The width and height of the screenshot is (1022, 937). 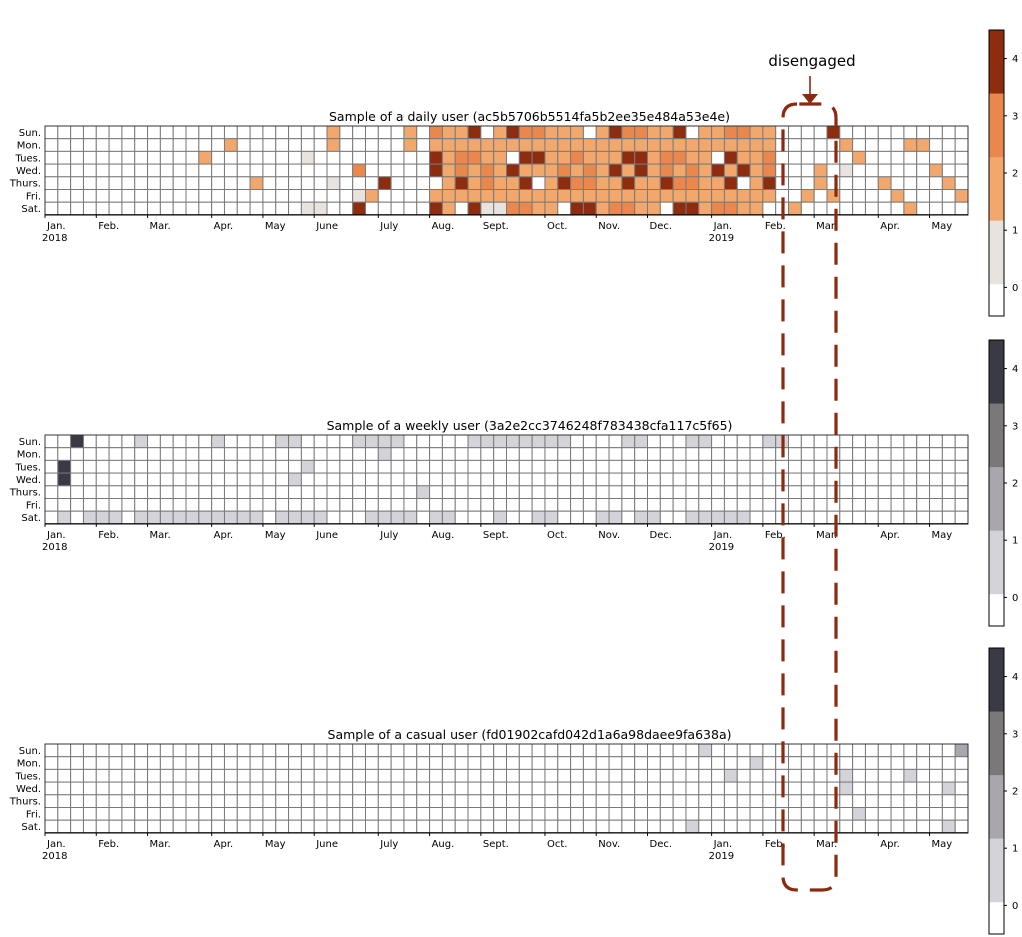 What do you see at coordinates (29, 146) in the screenshot?
I see `y-tick-label: Mon.` at bounding box center [29, 146].